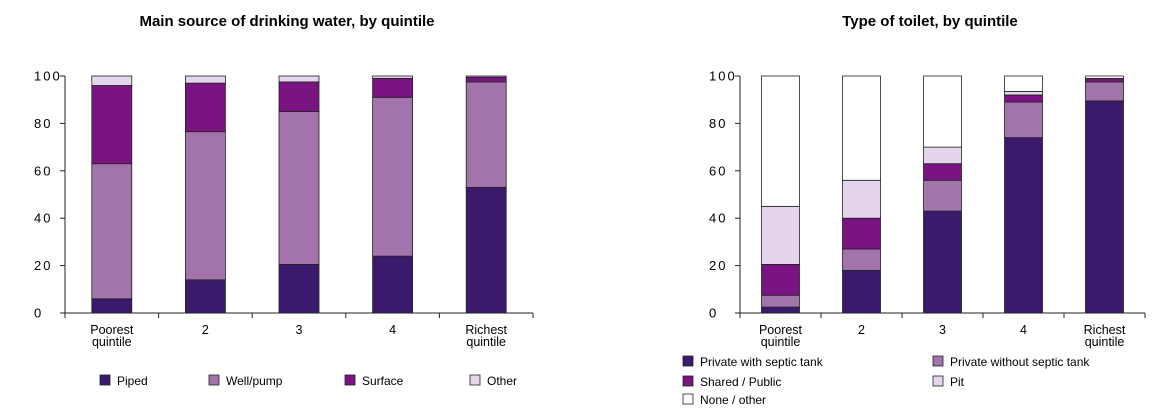 This screenshot has height=409, width=1153. Describe the element at coordinates (502, 381) in the screenshot. I see `legend-label: Other` at that location.